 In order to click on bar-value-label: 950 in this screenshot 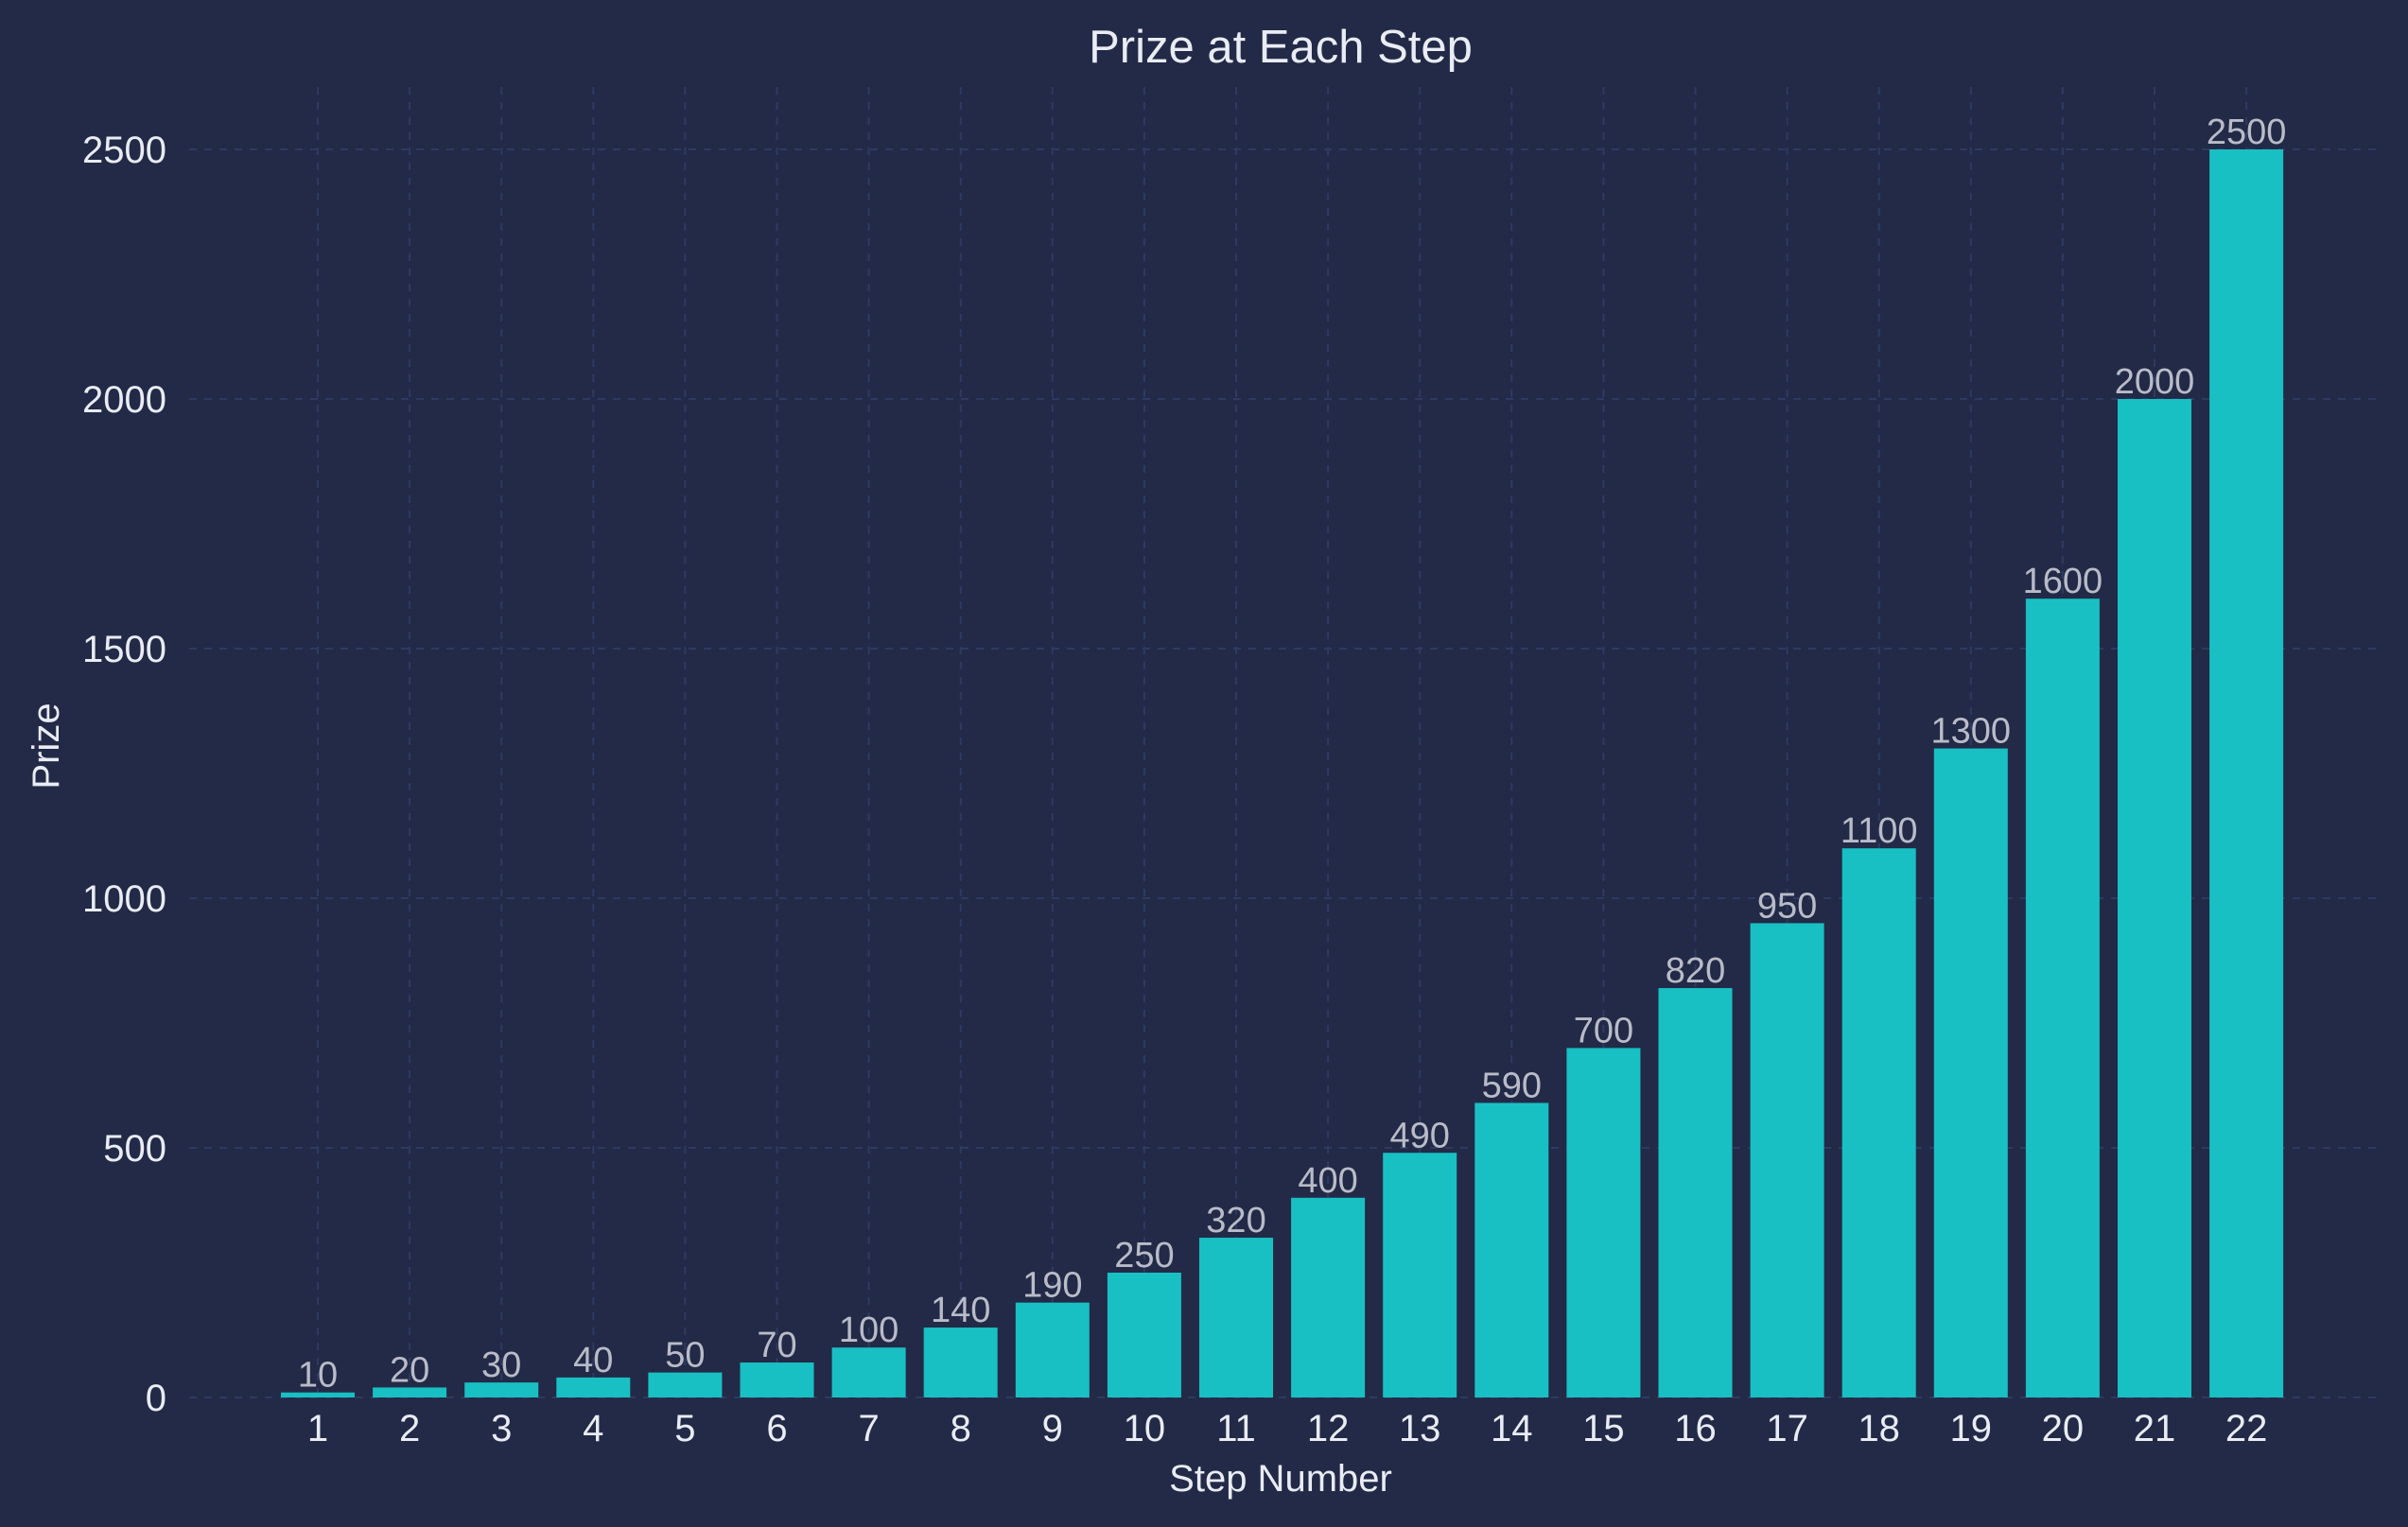, I will do `click(1787, 906)`.